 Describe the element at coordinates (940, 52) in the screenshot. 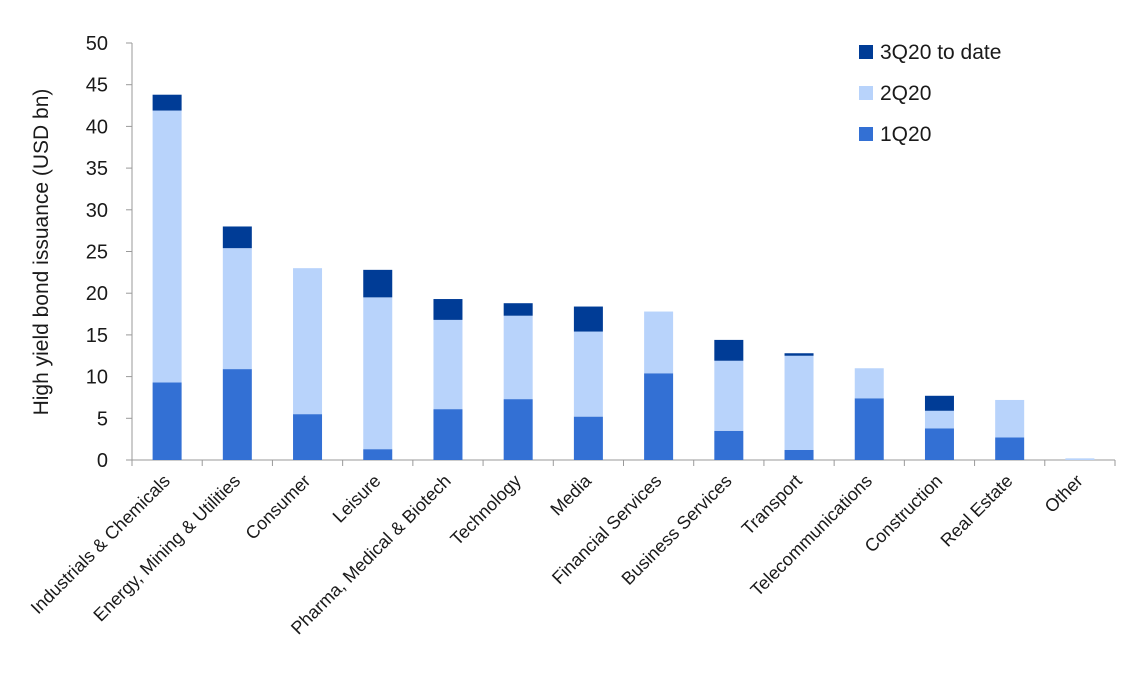

I see `legend-label: 3Q20 to date` at that location.